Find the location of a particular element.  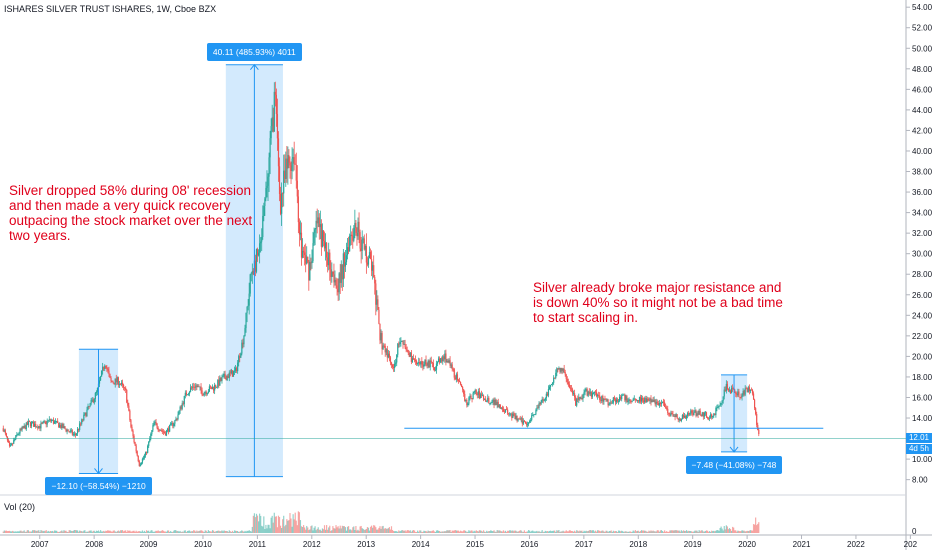

y-tick-label: 34.00 is located at coordinates (922, 213).